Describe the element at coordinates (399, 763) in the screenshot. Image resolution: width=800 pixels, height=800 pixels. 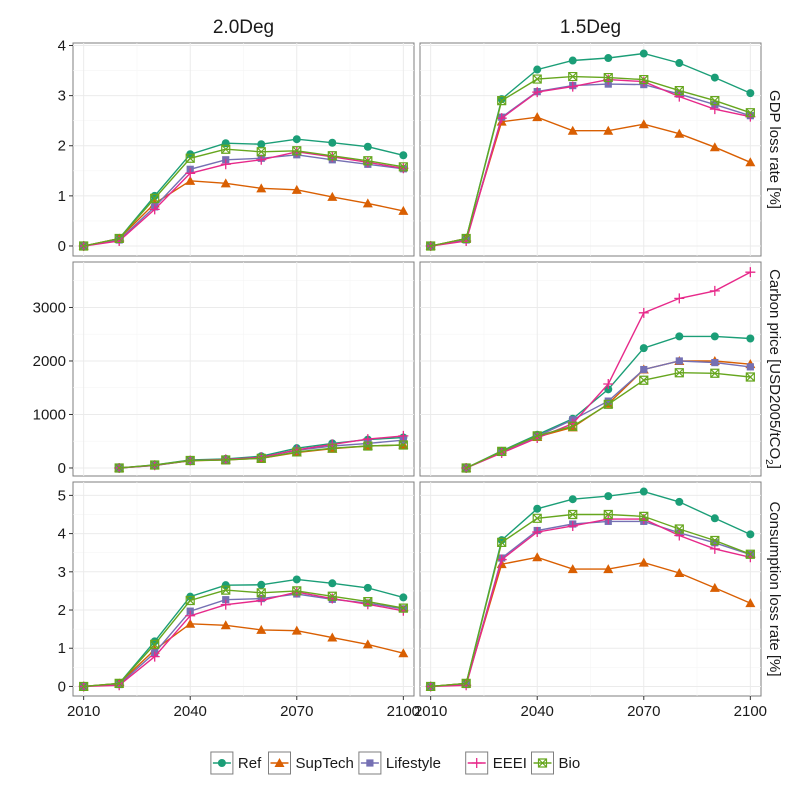
I see `legend-item: Lifestyle` at that location.